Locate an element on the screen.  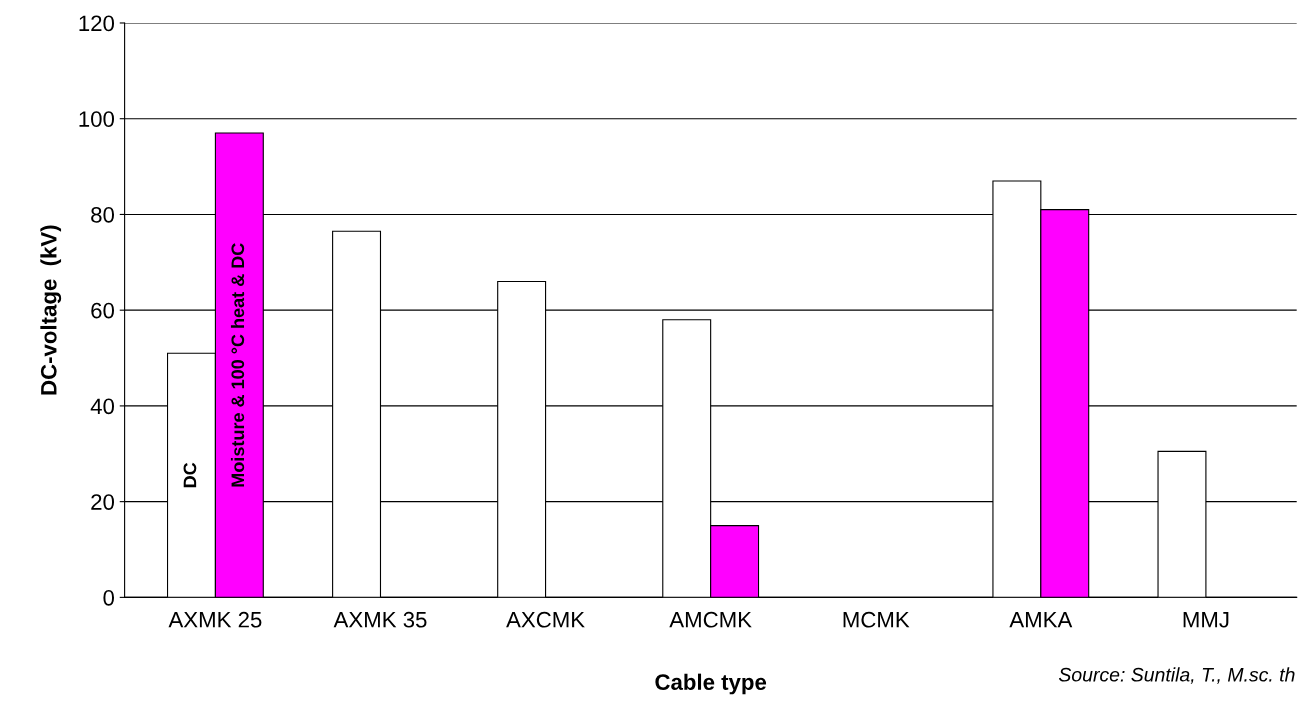
y-tick-label: 120 is located at coordinates (97, 23).